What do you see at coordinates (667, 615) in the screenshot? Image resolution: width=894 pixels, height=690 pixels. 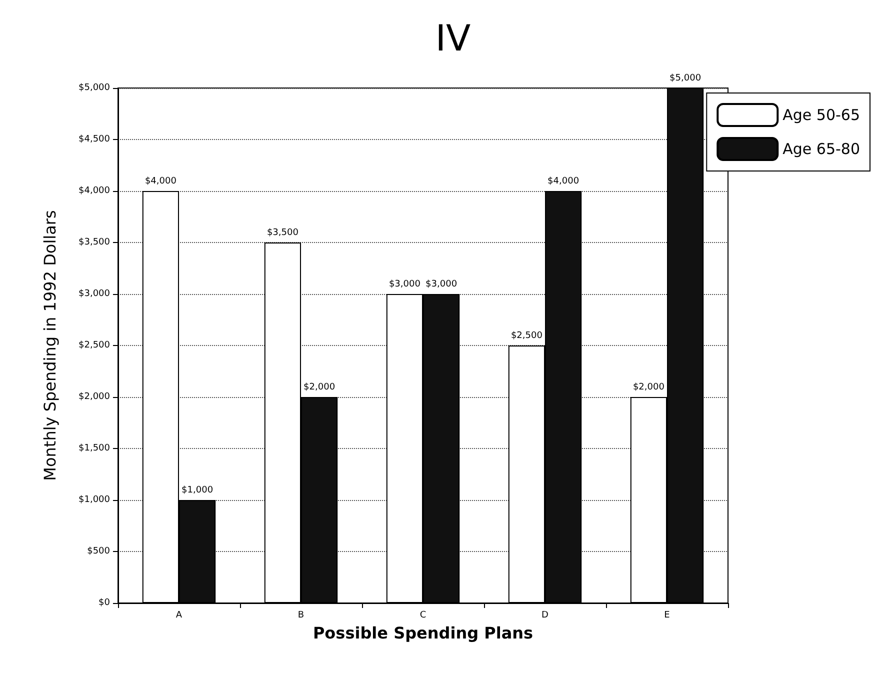 I see `x-tick-label: E` at bounding box center [667, 615].